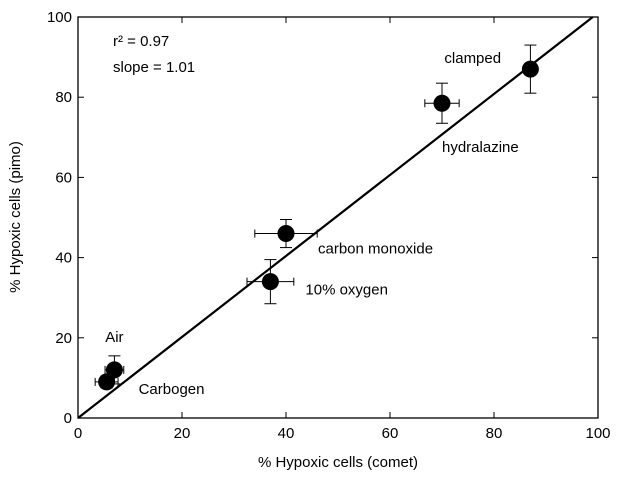 Image resolution: width=620 pixels, height=481 pixels. Describe the element at coordinates (63, 177) in the screenshot. I see `y-tick-label: 60` at that location.